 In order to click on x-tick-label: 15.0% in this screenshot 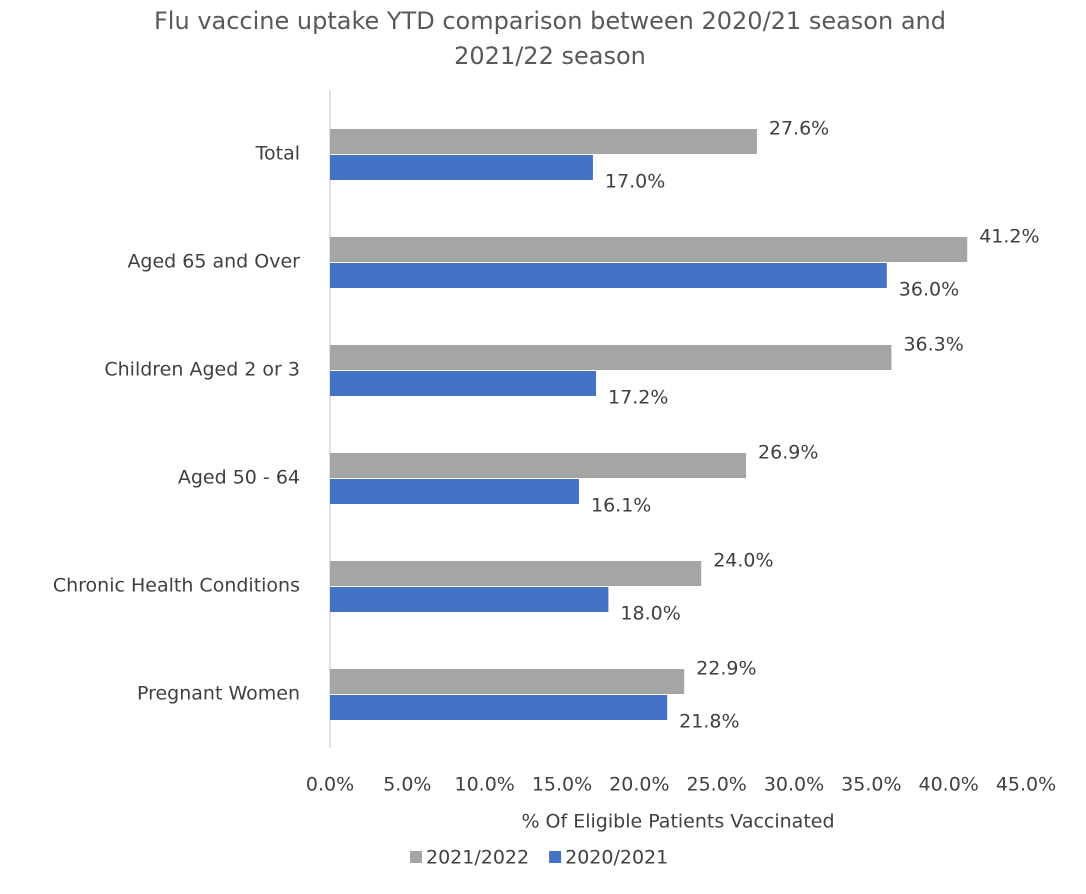, I will do `click(562, 785)`.